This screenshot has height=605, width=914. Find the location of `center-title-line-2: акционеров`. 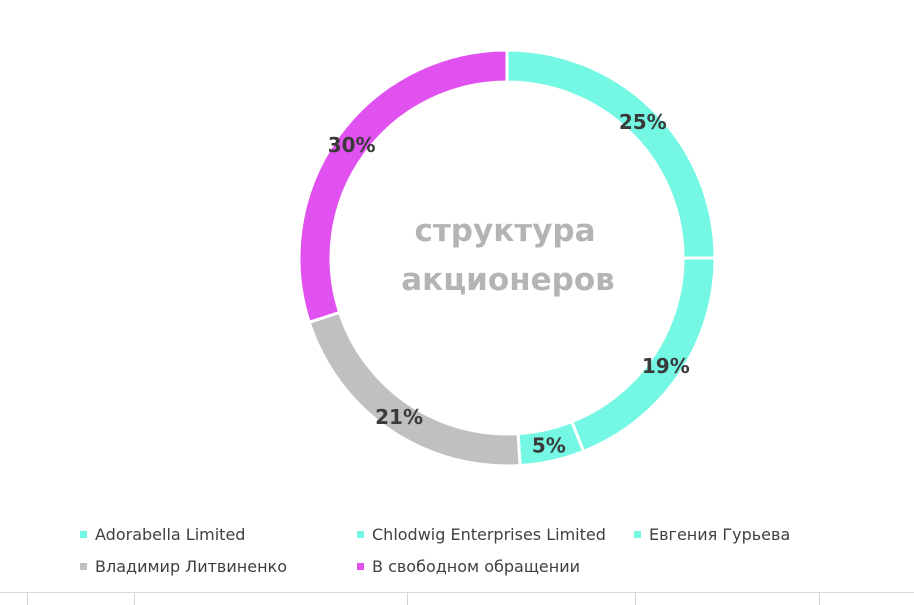

center-title-line-2: акционеров is located at coordinates (508, 280).